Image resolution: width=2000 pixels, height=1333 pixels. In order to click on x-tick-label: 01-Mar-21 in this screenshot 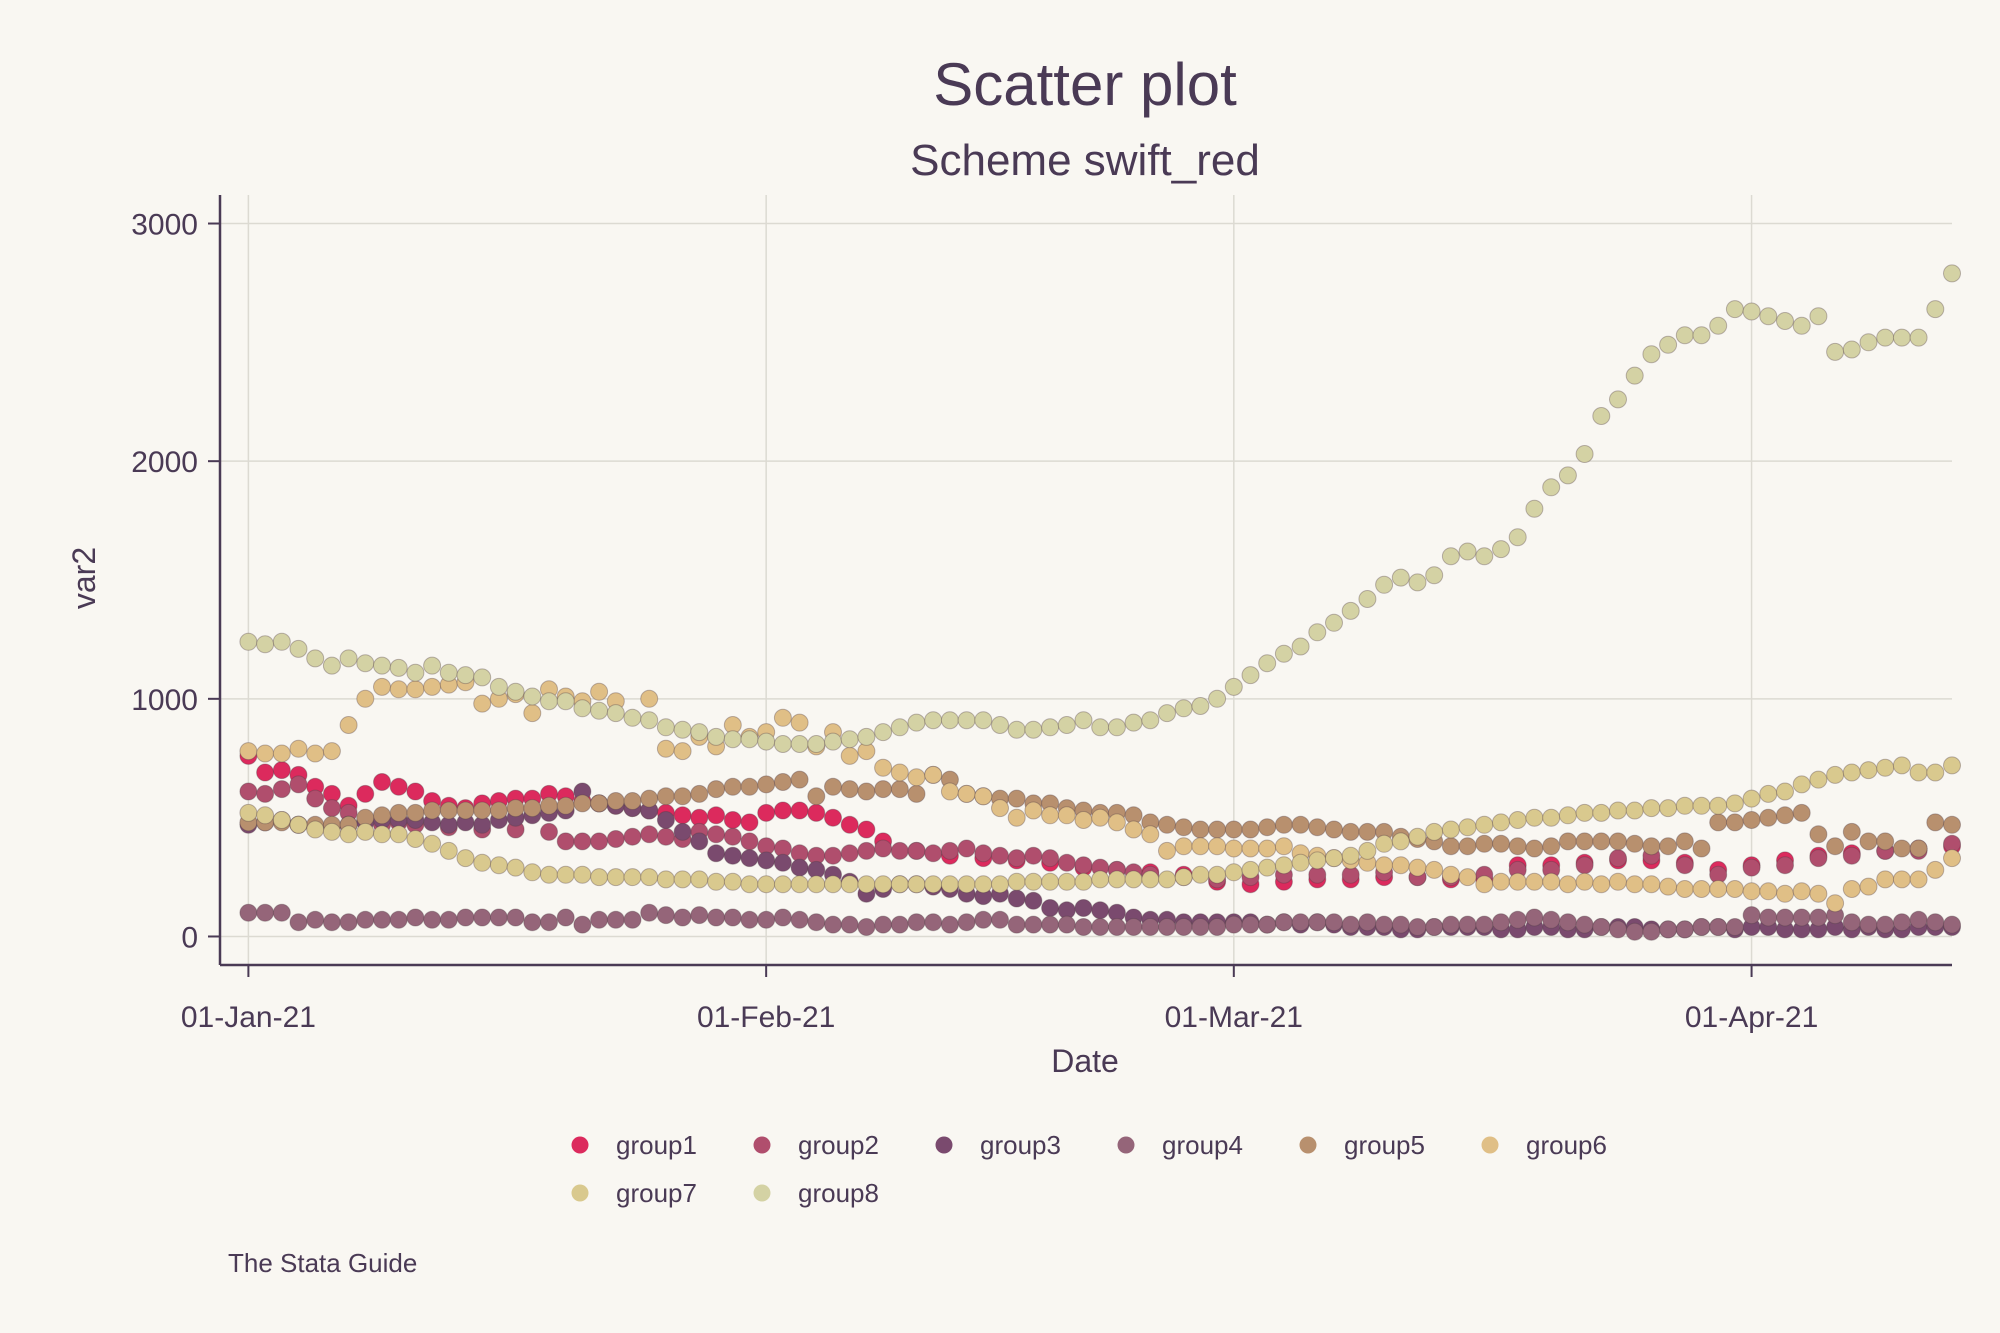, I will do `click(1234, 1017)`.